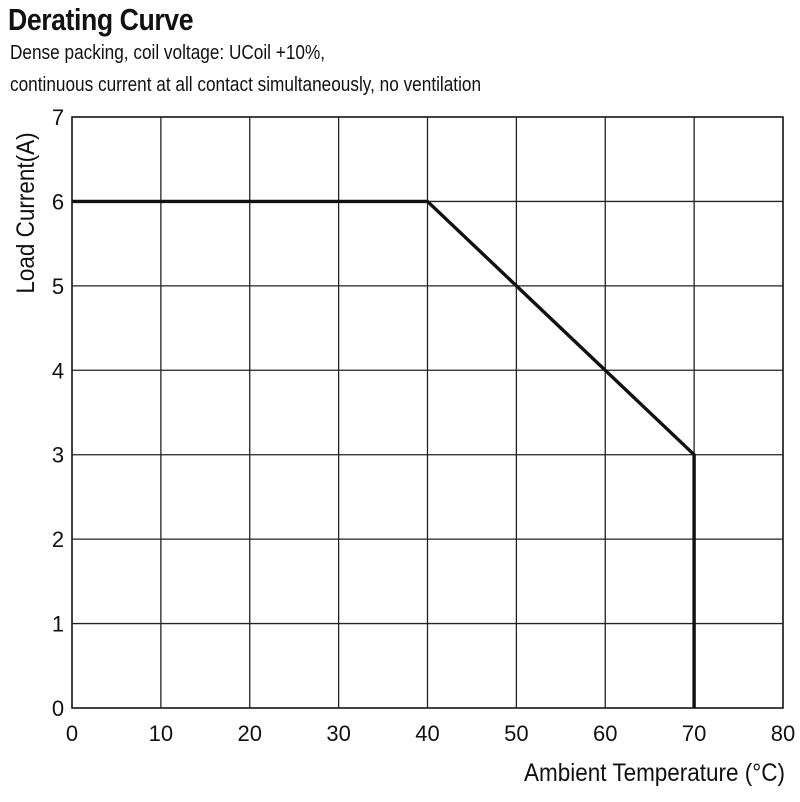 The image size is (800, 802). Describe the element at coordinates (101, 19) in the screenshot. I see `chart-title: Derating Curve` at that location.